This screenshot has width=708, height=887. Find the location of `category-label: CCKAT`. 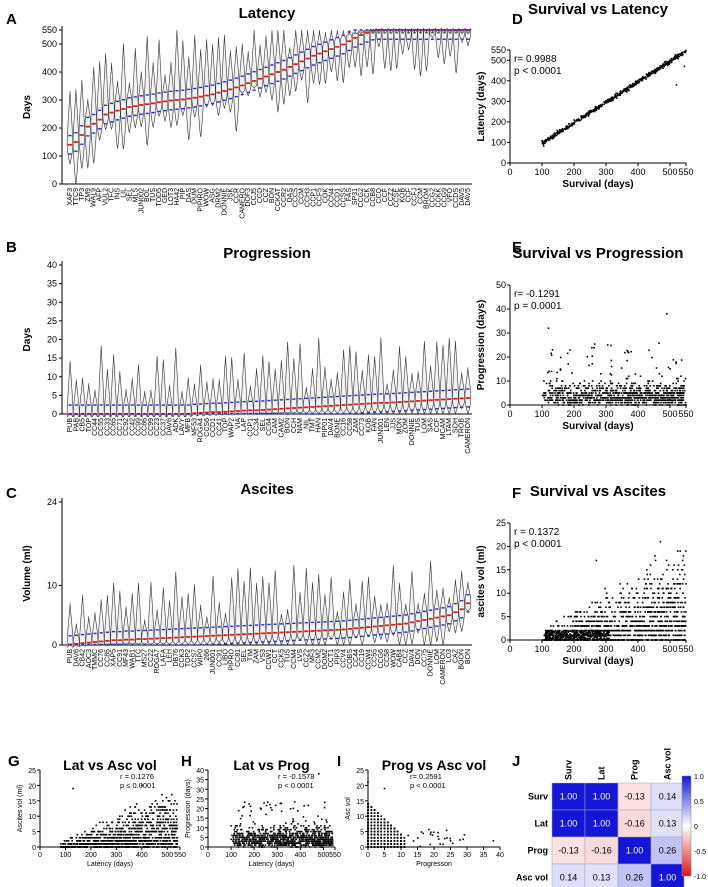

category-label: CCKAT is located at coordinates (278, 199).